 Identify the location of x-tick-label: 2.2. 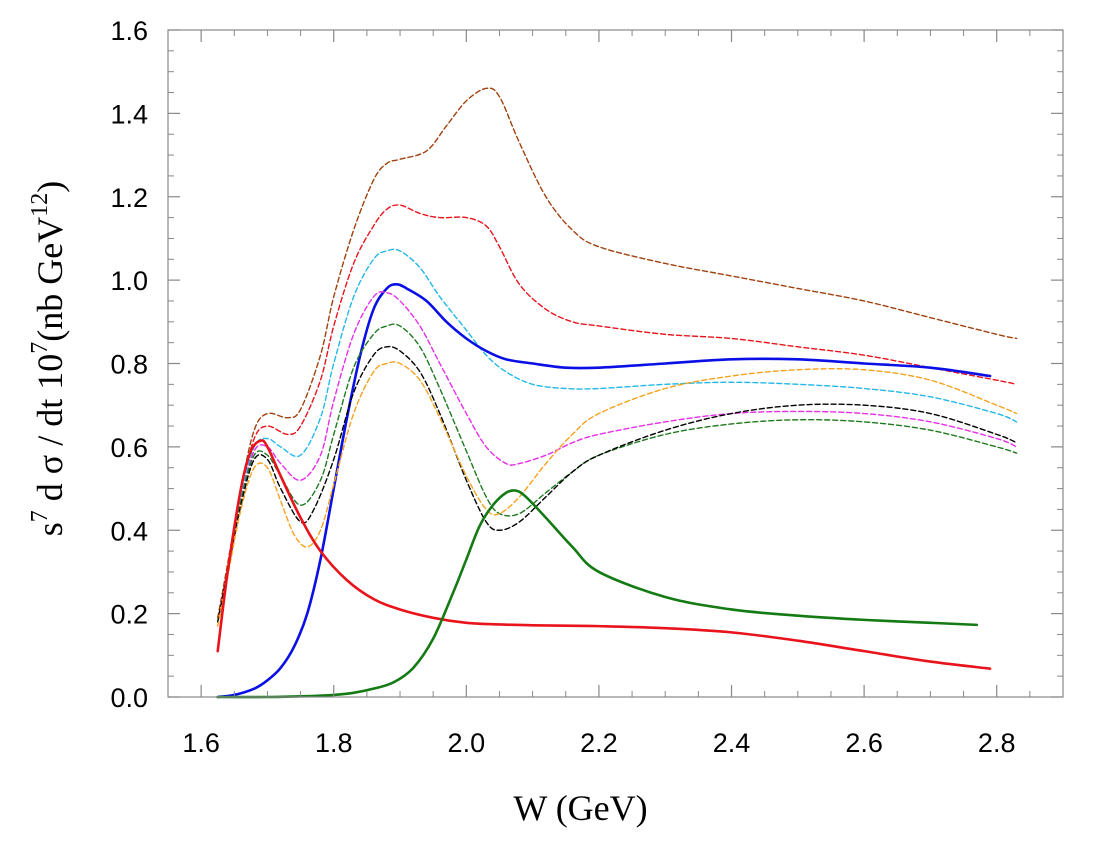
(599, 743).